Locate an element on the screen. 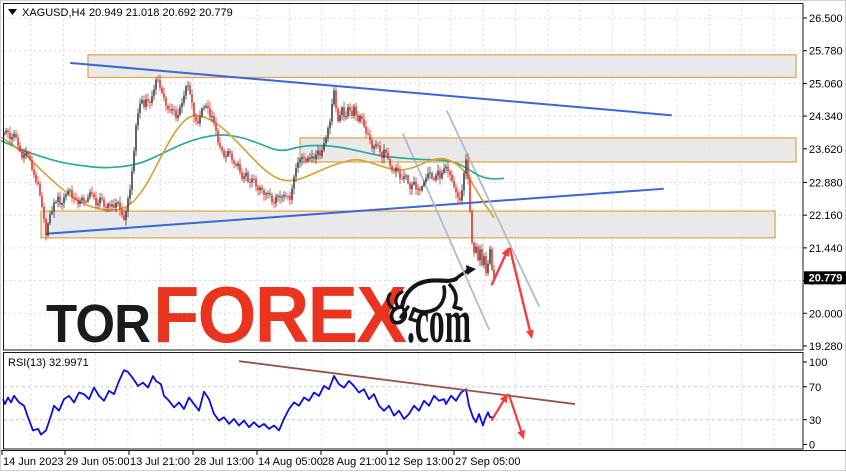 The width and height of the screenshot is (846, 472). price-tick-label: 25.060 is located at coordinates (826, 84).